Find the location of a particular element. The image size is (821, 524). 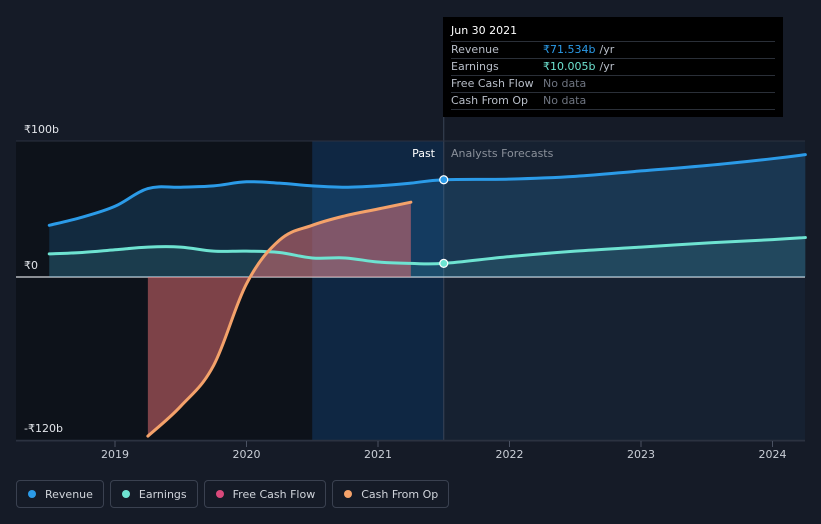

tooltip-row-earnings: Earnings ₹10.005b /yr is located at coordinates (613, 67).